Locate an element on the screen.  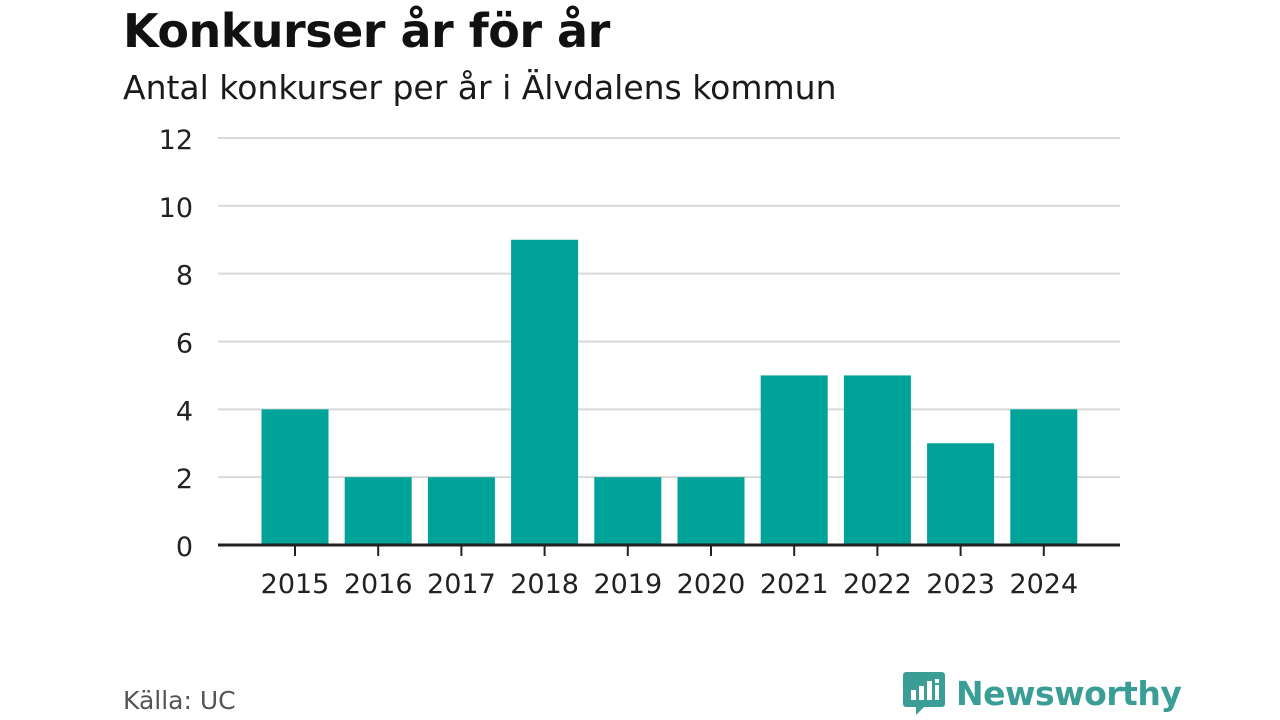
bar-2018 is located at coordinates (545, 392).